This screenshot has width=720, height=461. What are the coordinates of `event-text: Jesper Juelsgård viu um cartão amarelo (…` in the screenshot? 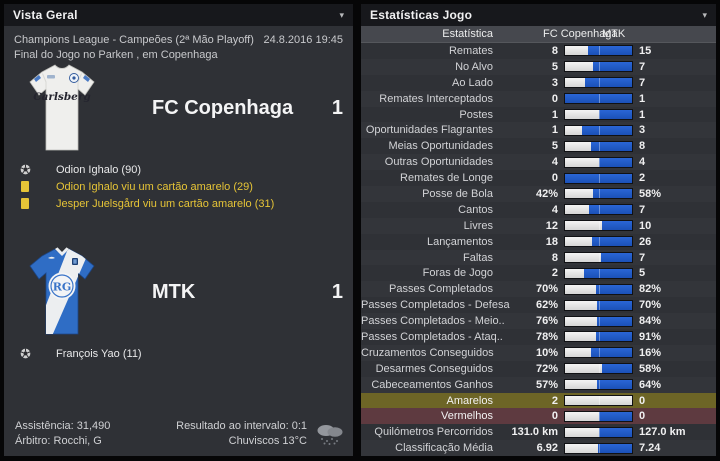 It's located at (165, 203).